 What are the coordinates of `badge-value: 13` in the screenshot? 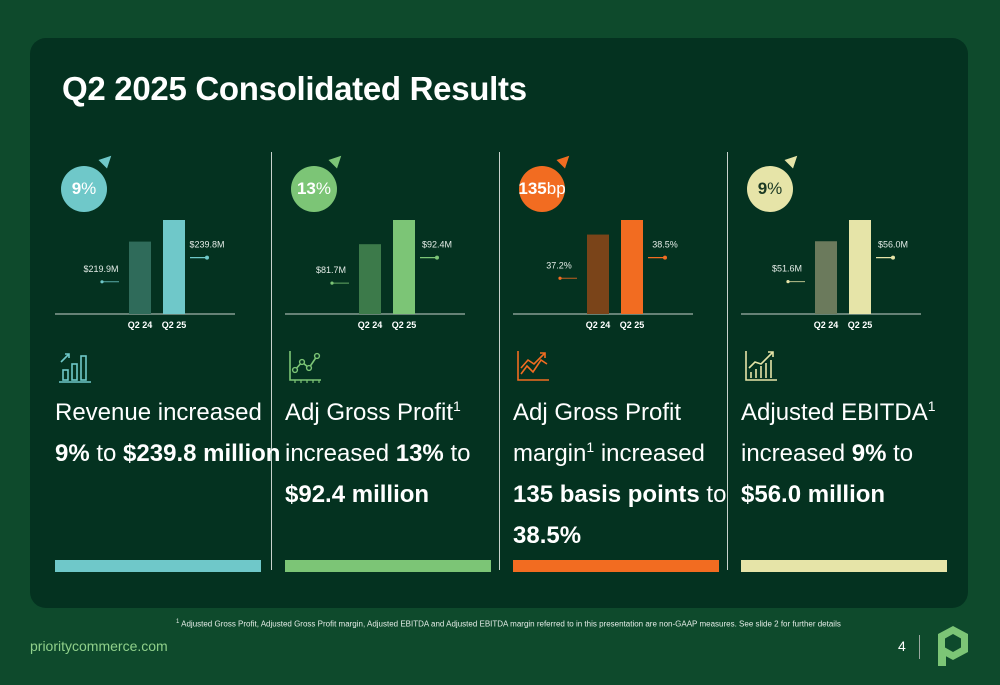 It's located at (306, 188).